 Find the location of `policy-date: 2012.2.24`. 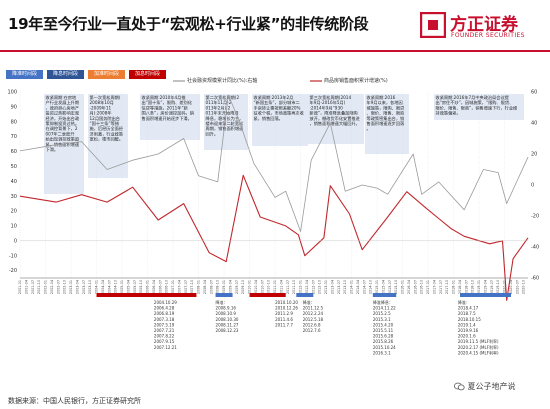

policy-date: 2012.2.24 is located at coordinates (313, 313).